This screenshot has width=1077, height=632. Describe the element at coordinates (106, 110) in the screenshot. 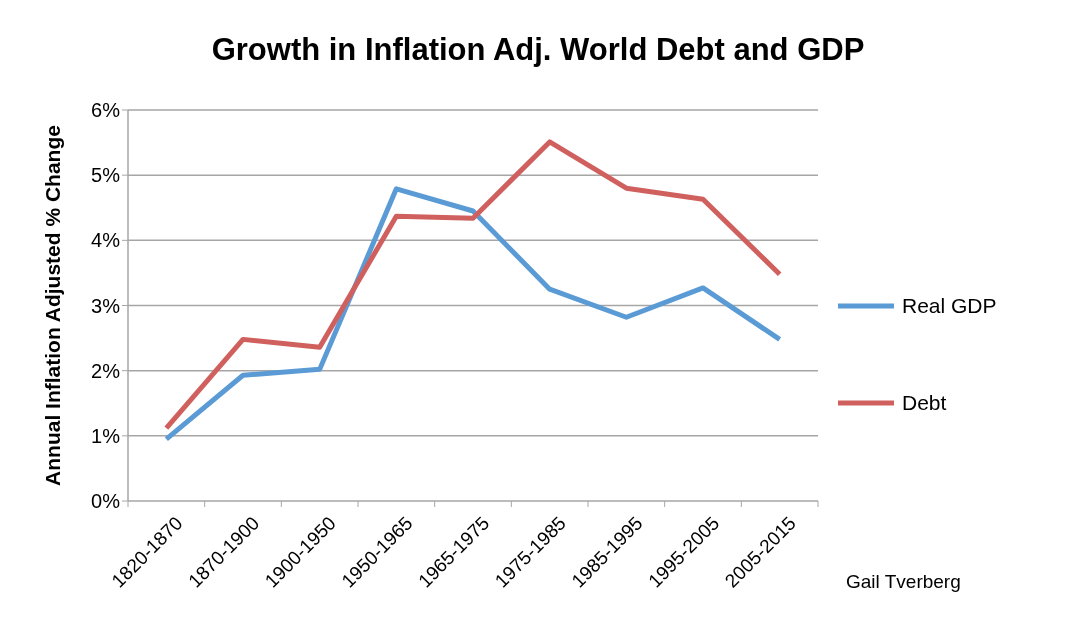

I see `y-tick-label: 6%` at that location.